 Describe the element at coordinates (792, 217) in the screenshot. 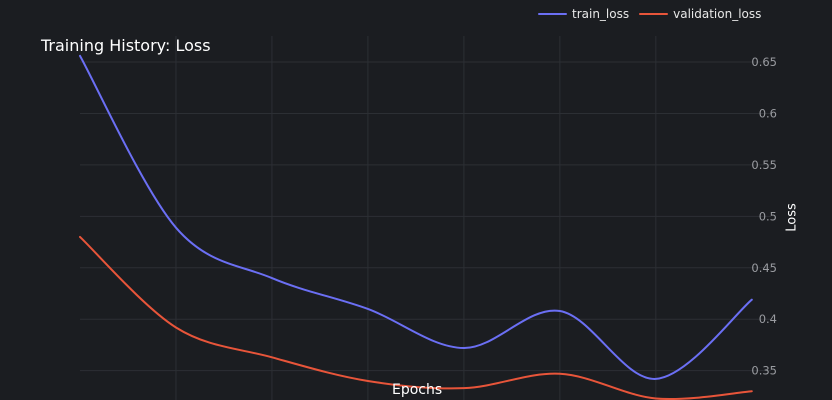

I see `y-axis-label: Loss` at that location.